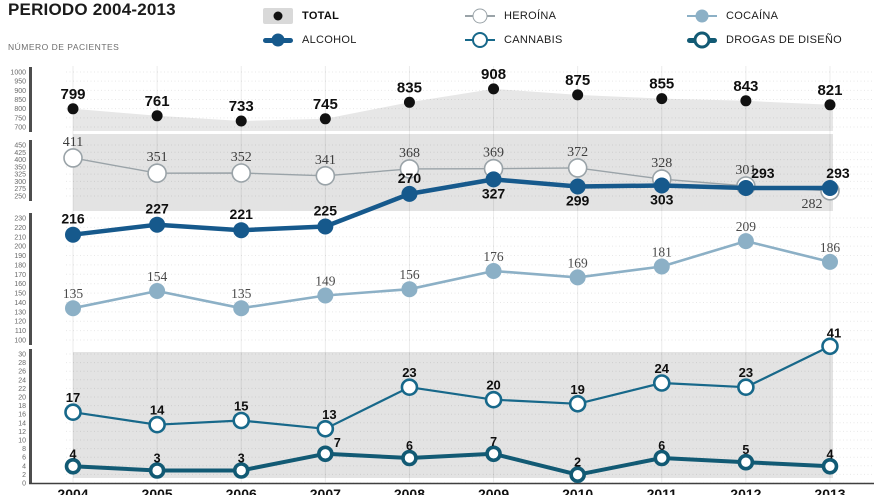  What do you see at coordinates (578, 262) in the screenshot?
I see `cocaina-value-label: 169` at bounding box center [578, 262].